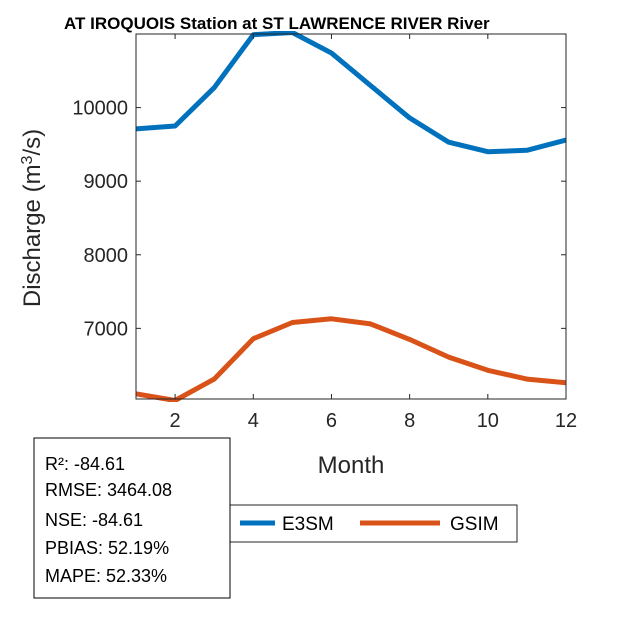 The image size is (625, 625). What do you see at coordinates (373, 523) in the screenshot?
I see `legend: E3SM GSIM` at bounding box center [373, 523].